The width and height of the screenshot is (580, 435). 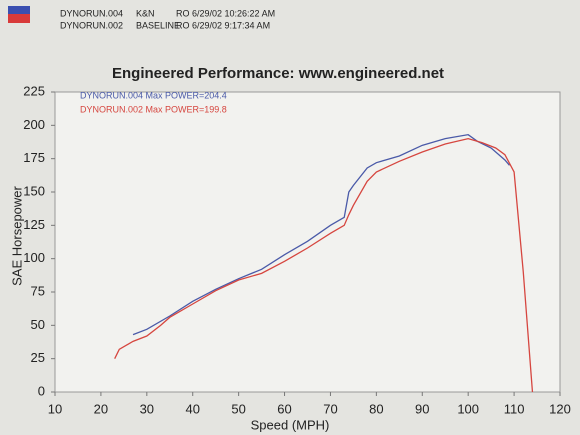 What do you see at coordinates (34, 257) in the screenshot?
I see `y-tick-label: 100` at bounding box center [34, 257].